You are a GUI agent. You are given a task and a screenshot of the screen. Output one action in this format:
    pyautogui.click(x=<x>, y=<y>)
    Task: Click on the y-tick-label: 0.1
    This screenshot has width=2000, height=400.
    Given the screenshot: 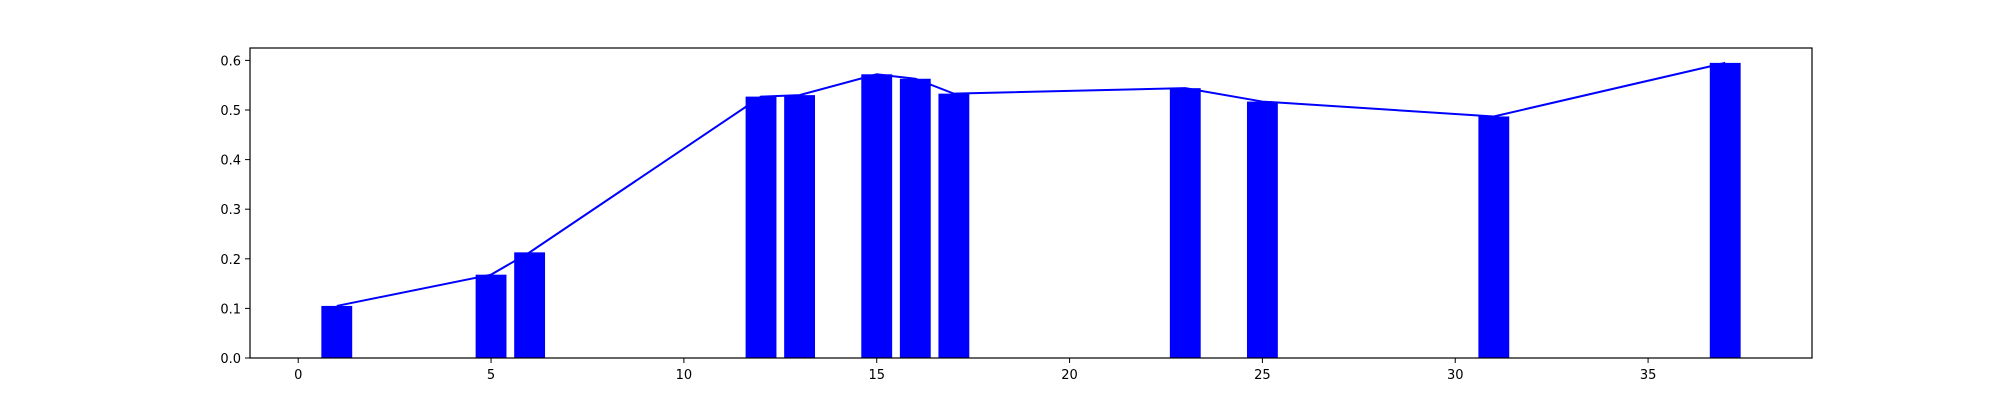 What is the action you would take?
    pyautogui.click(x=230, y=309)
    